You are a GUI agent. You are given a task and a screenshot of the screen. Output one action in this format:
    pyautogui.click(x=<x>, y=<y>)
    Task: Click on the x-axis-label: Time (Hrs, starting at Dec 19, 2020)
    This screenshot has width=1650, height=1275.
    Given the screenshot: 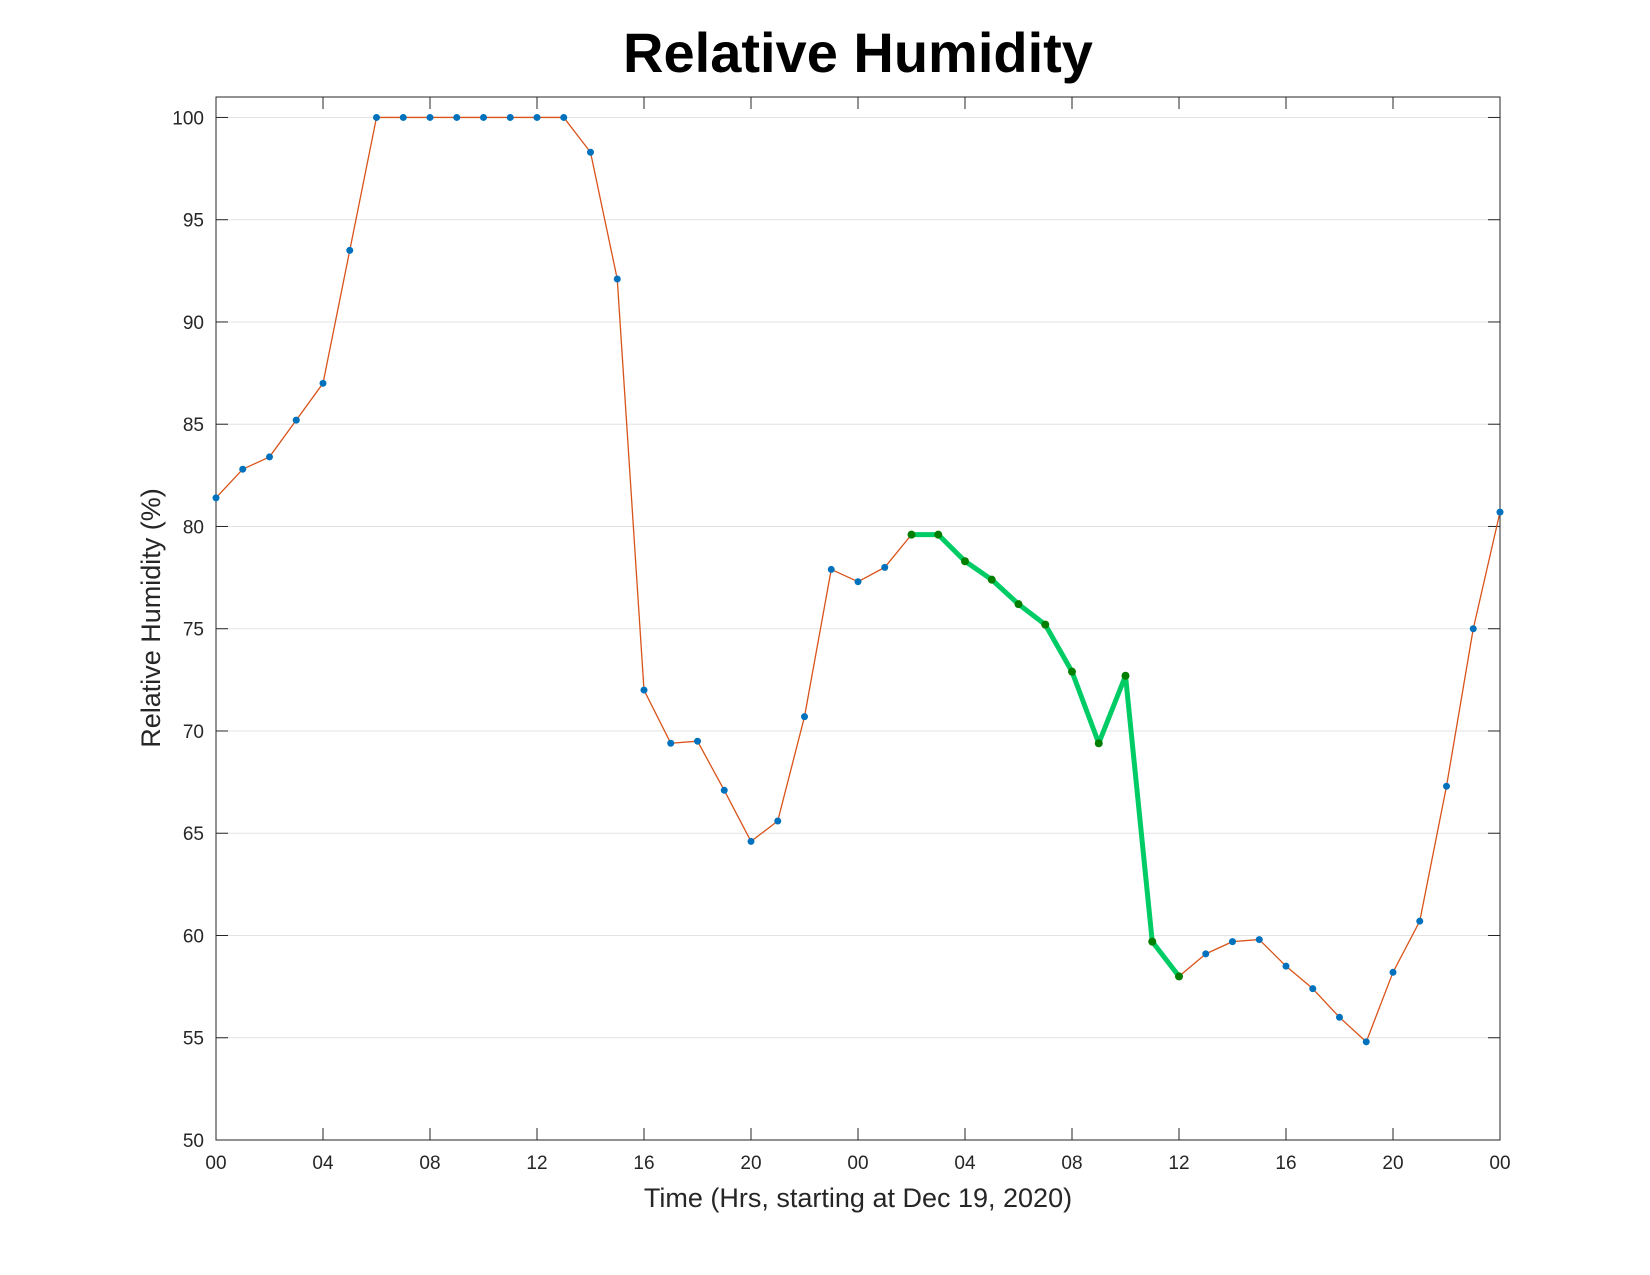 What is the action you would take?
    pyautogui.click(x=858, y=1198)
    